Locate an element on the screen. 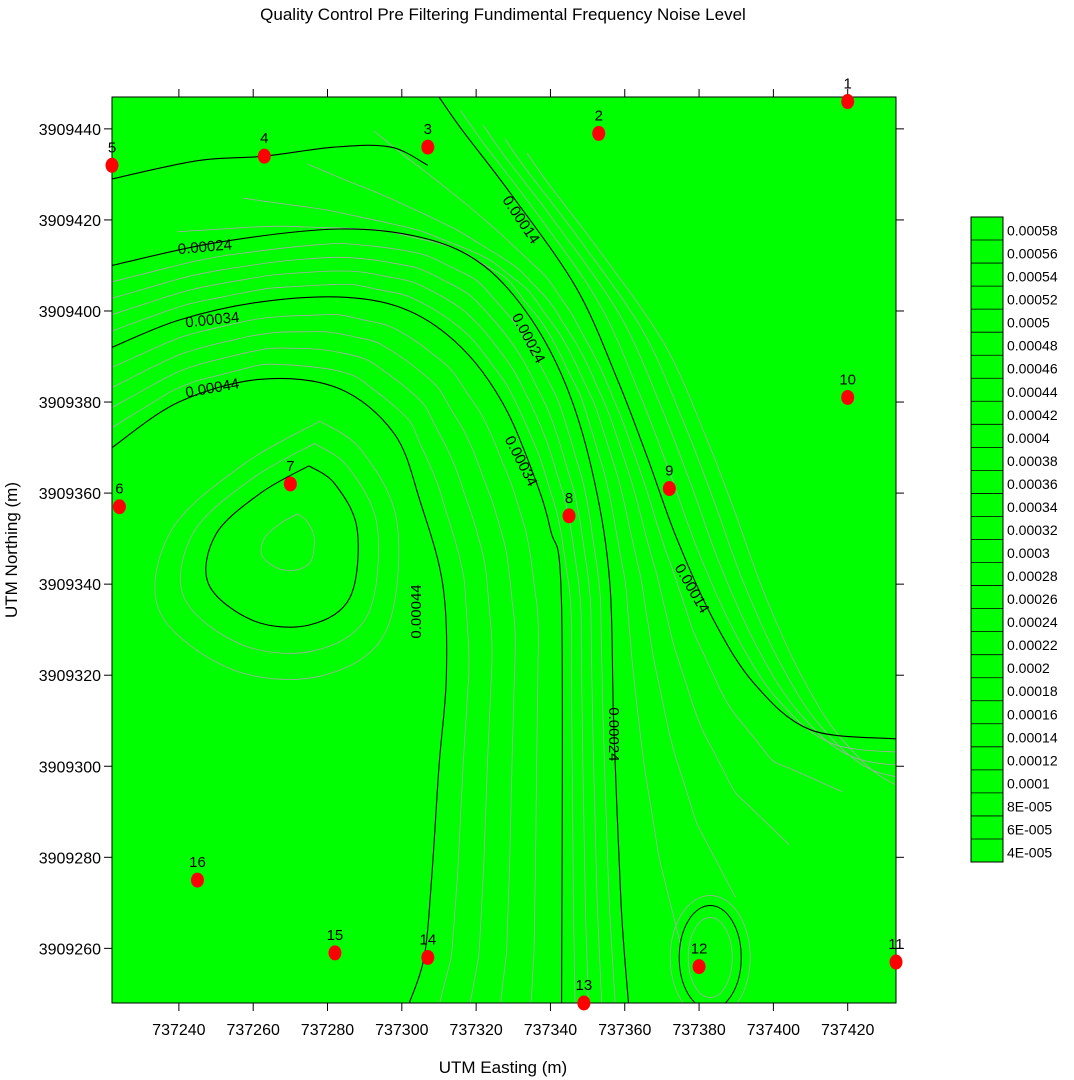 Image resolution: width=1074 pixels, height=1080 pixels. legend-label: 0.00036 is located at coordinates (1032, 484).